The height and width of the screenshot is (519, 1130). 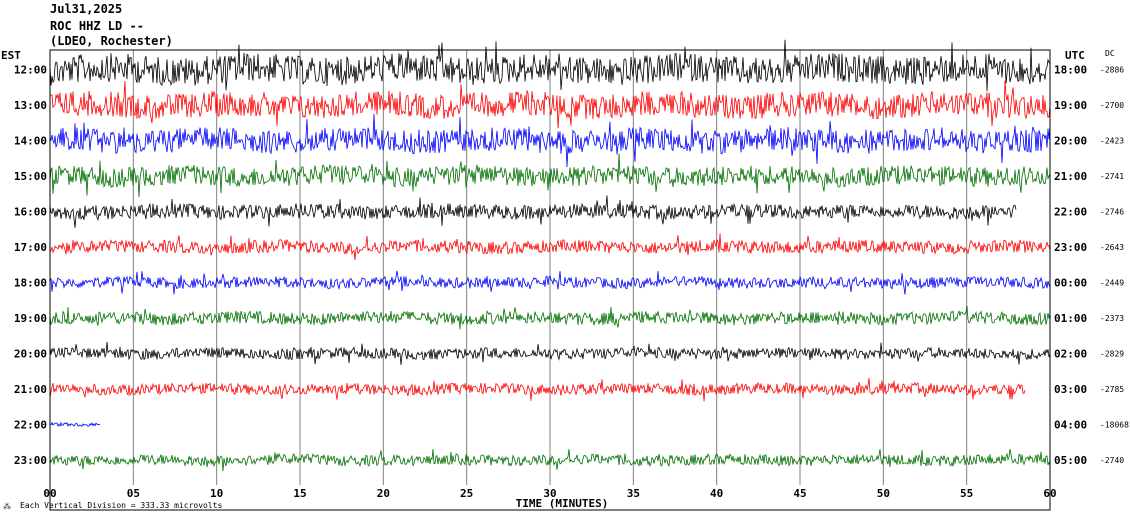 I want to click on est-hour-label: 18:00, so click(x=30, y=283).